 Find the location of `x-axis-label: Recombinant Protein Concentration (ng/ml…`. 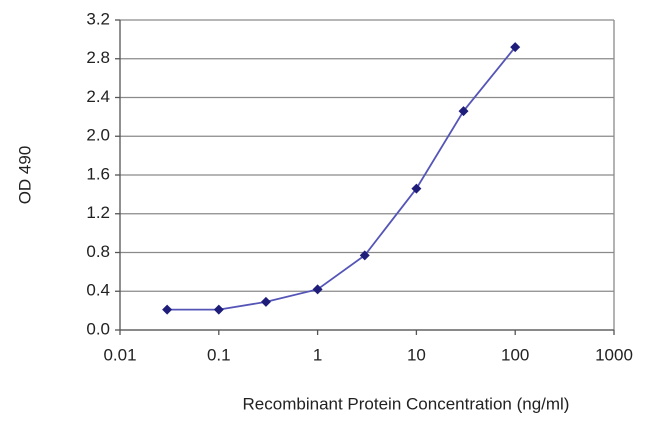

x-axis-label: Recombinant Protein Concentration (ng/ml… is located at coordinates (406, 403).